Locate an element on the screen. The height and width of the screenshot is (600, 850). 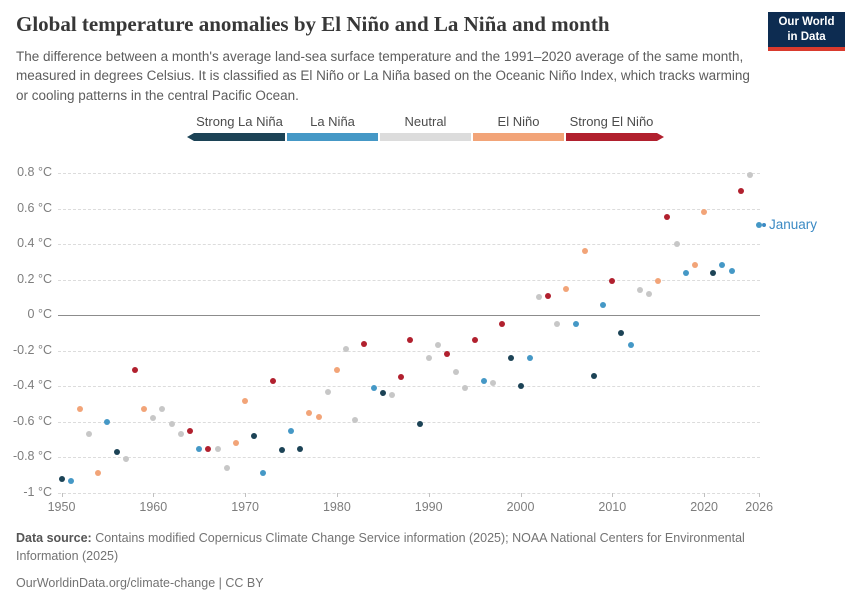
owid-logo: Our World in Data is located at coordinates (806, 31).